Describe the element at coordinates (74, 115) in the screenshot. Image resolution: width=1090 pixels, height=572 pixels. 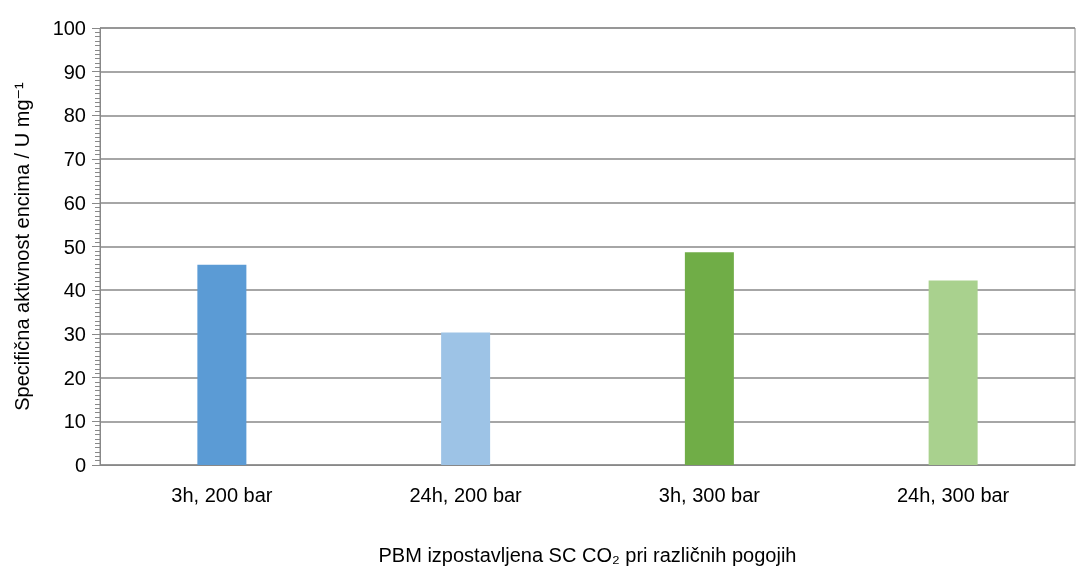
I see `y-tick-label: 80` at that location.